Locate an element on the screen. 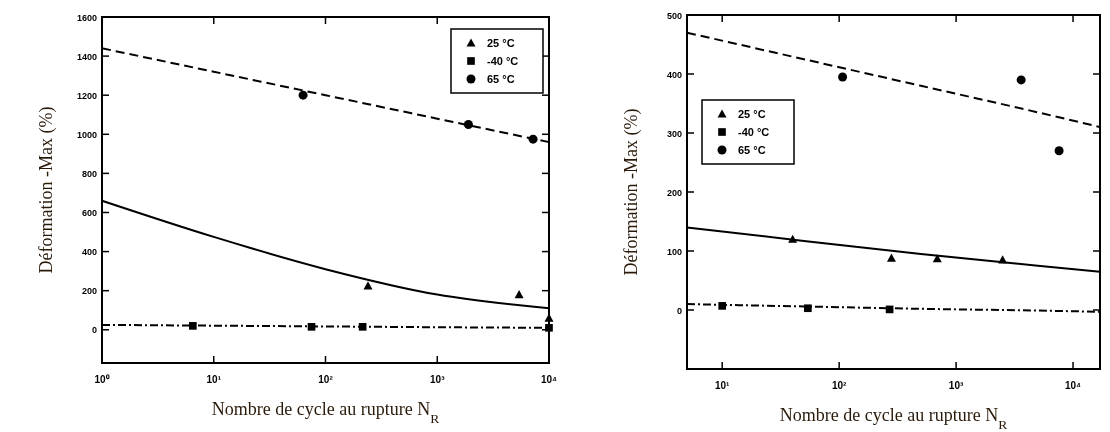 This screenshot has height=432, width=1110. y-tick-label: 100 is located at coordinates (674, 251).